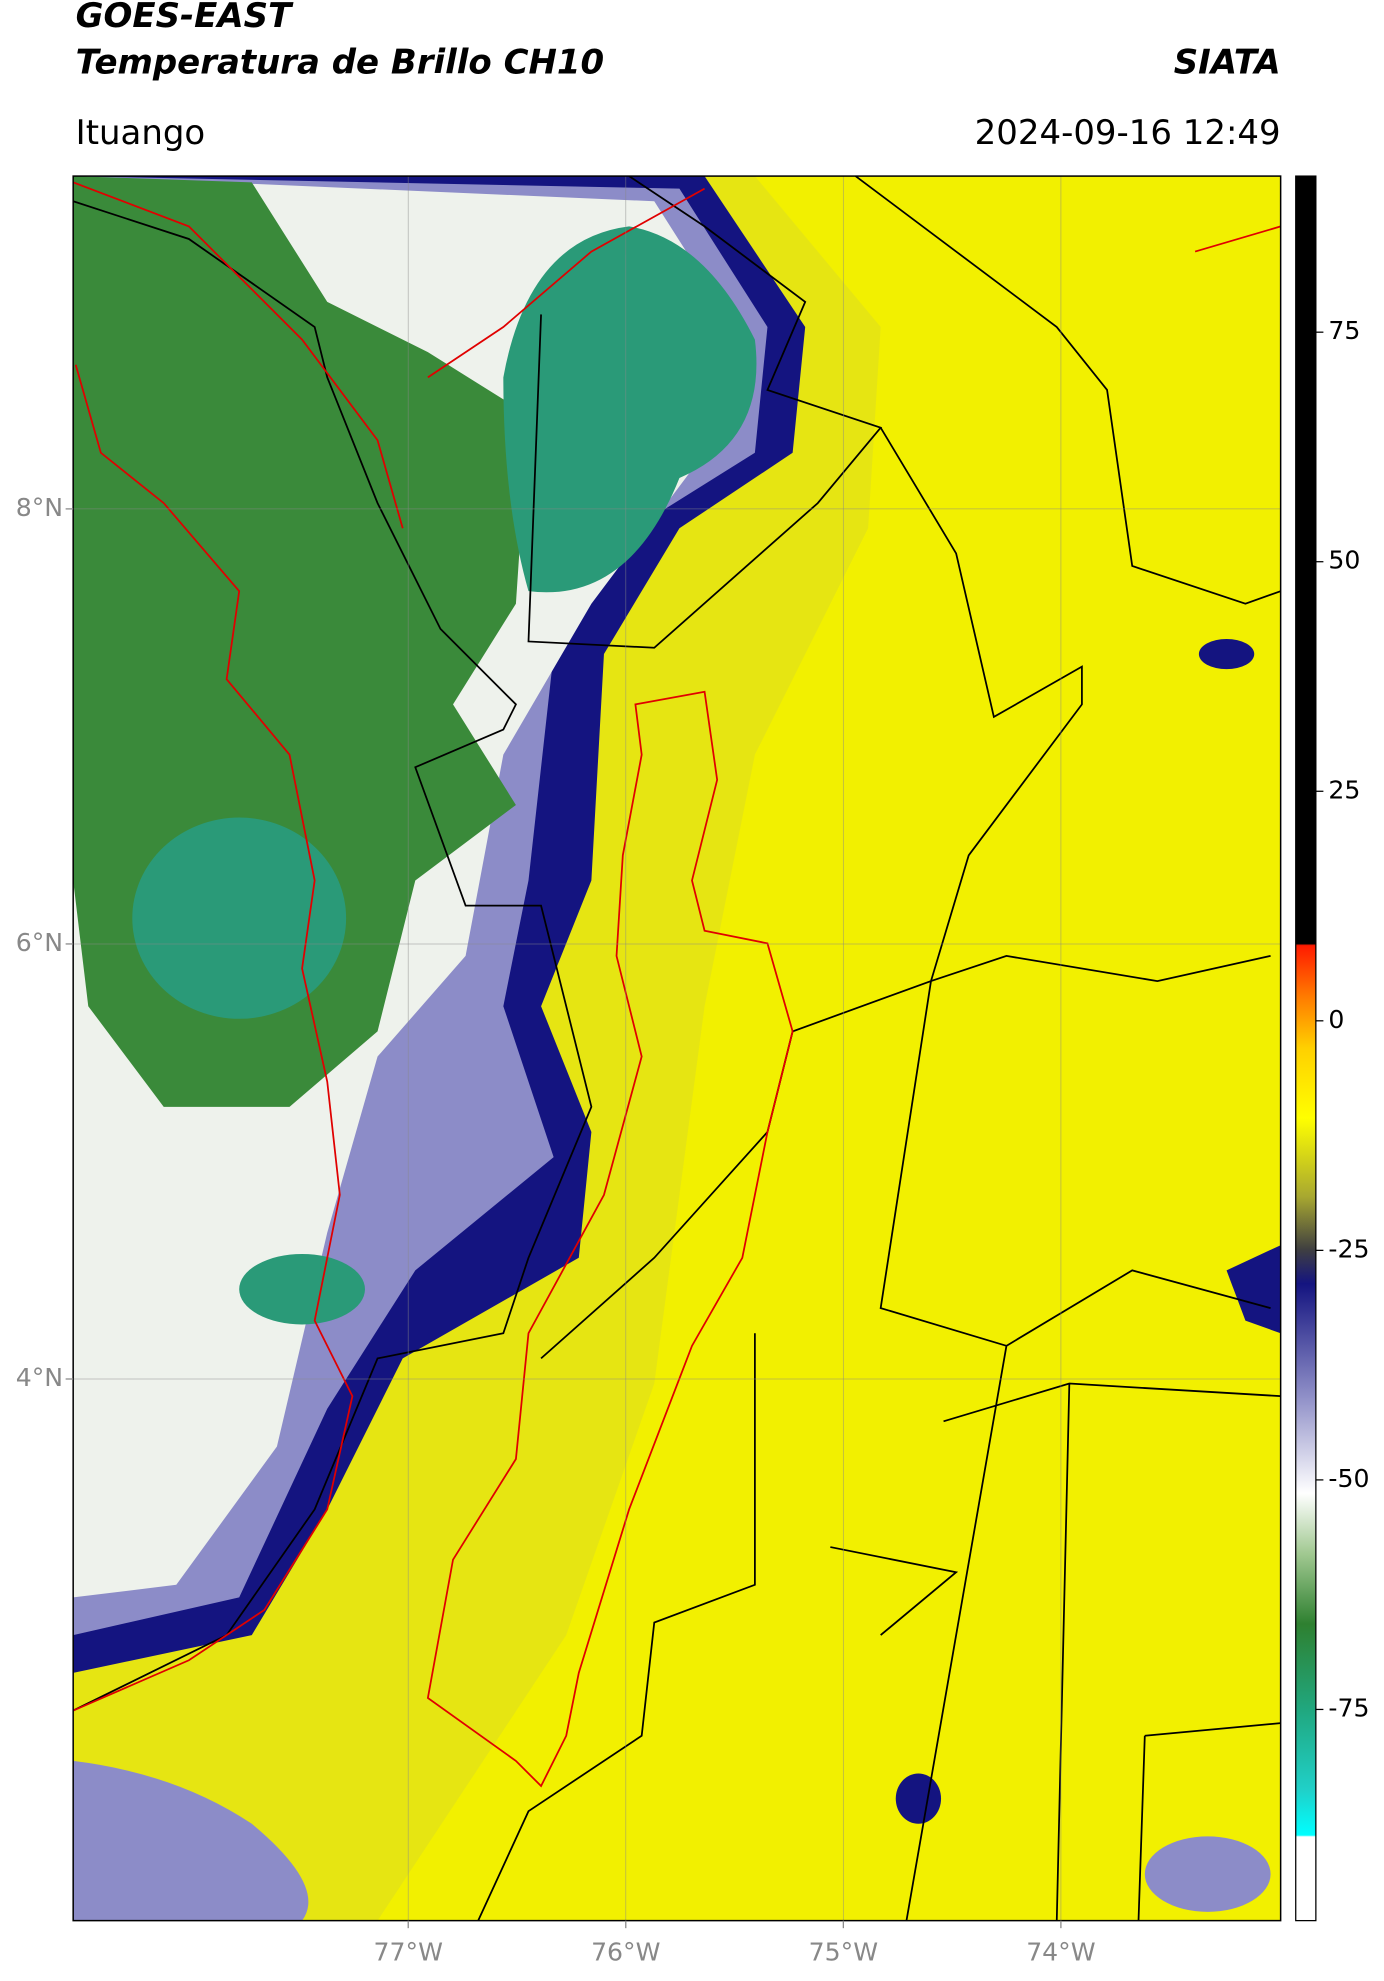 Image resolution: width=1384 pixels, height=1981 pixels. Describe the element at coordinates (1227, 63) in the screenshot. I see `source: SIATA` at that location.